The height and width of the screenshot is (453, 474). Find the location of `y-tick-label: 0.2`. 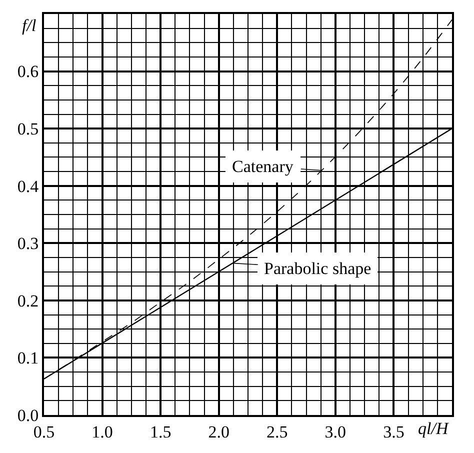

y-tick-label: 0.2 is located at coordinates (28, 300).